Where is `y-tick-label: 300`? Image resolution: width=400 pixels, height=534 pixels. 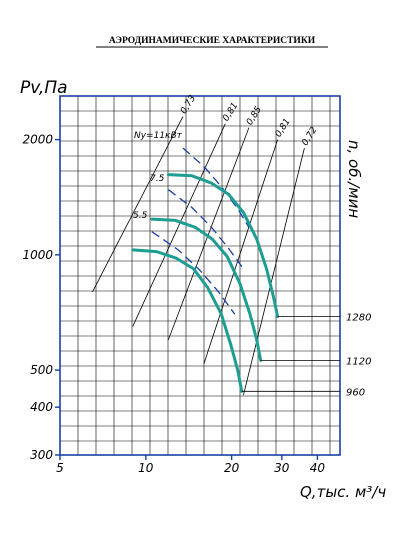 y-tick-label: 300 is located at coordinates (41, 455).